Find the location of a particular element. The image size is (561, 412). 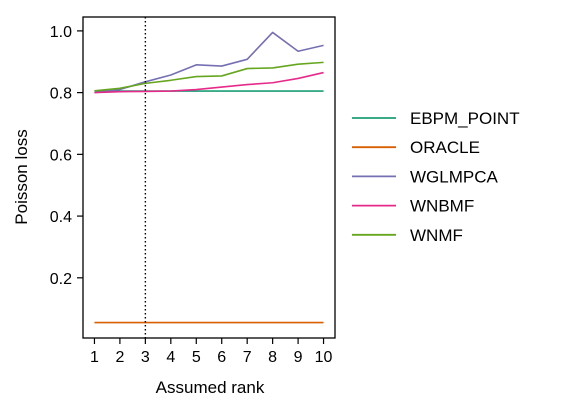

legend-label-wnbmf: WNBMF is located at coordinates (442, 206).